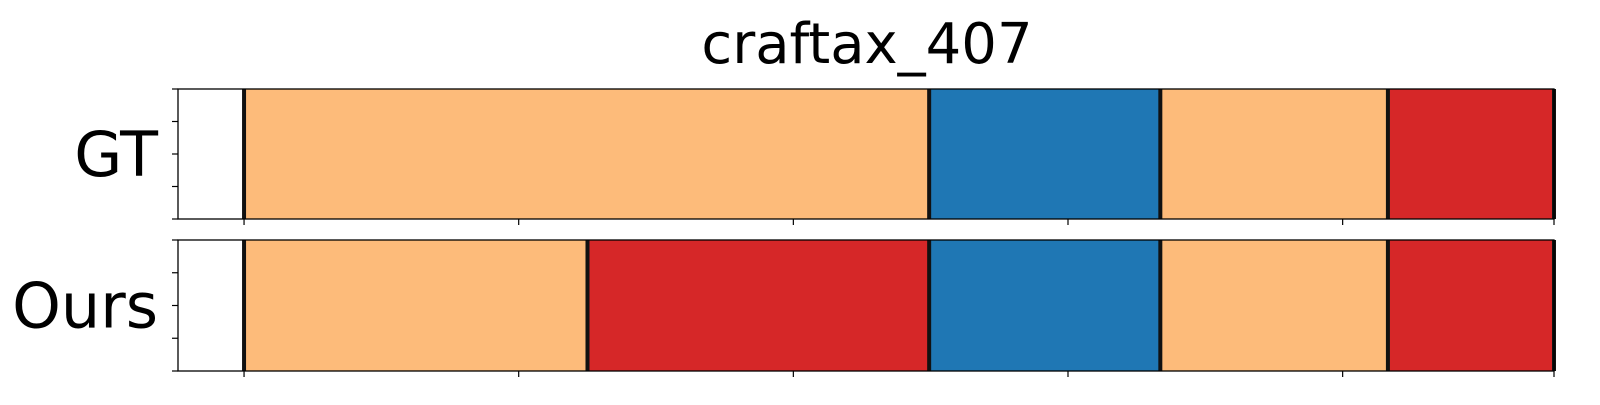 Image resolution: width=1600 pixels, height=405 pixels. Describe the element at coordinates (116, 154) in the screenshot. I see `row-label-gt: GT` at that location.